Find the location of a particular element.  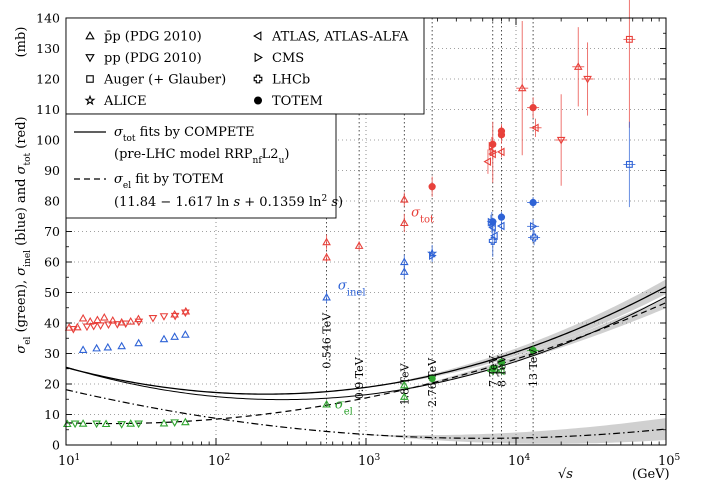

x-axis-label: √s is located at coordinates (565, 474).